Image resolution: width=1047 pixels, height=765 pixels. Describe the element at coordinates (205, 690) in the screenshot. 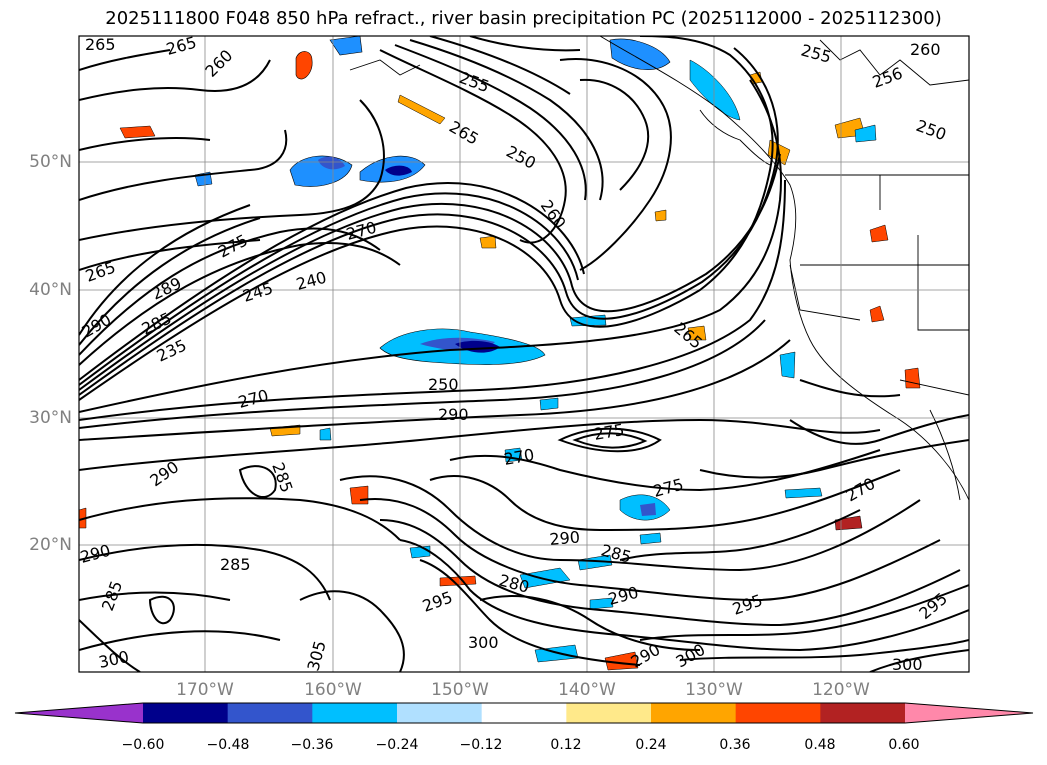

I see `lon-label-170w: 170°W` at that location.